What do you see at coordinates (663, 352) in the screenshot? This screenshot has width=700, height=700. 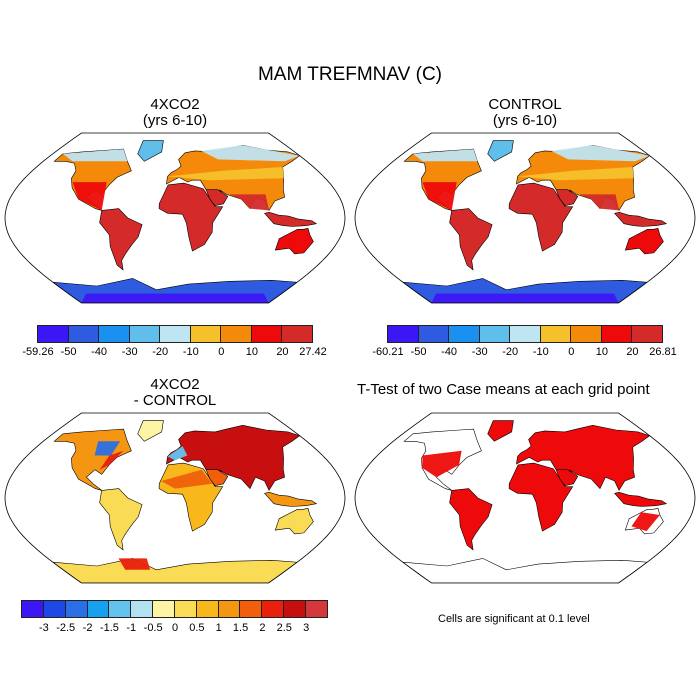 I see `colorbar-tick-label: 26.81` at bounding box center [663, 352].